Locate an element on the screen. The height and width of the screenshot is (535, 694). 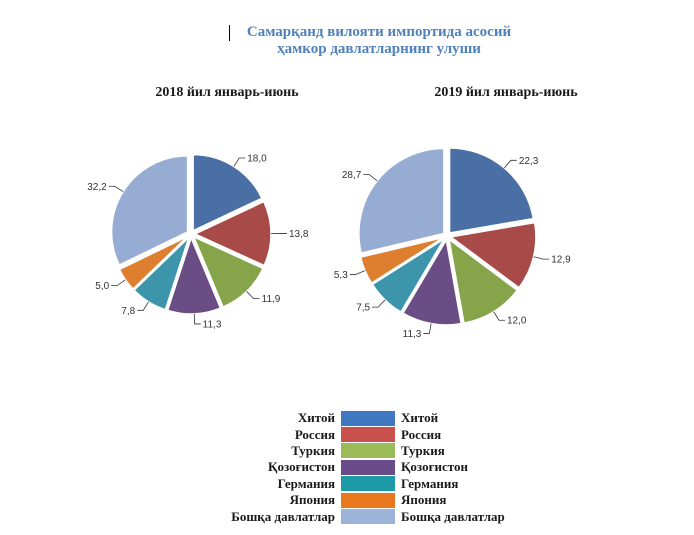
legend-row: Бошқа давлатлар Бошқа давлатлар is located at coordinates (360, 516).